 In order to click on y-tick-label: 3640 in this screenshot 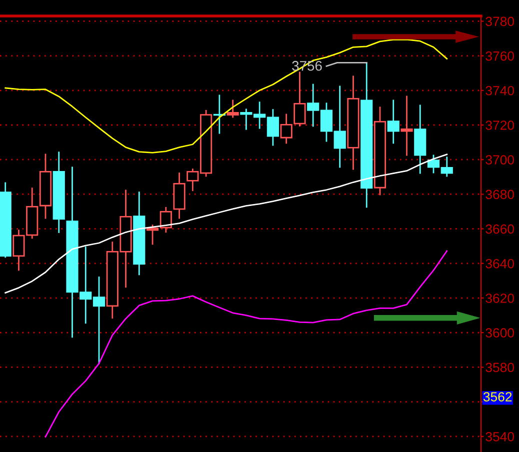, I will do `click(500, 263)`.